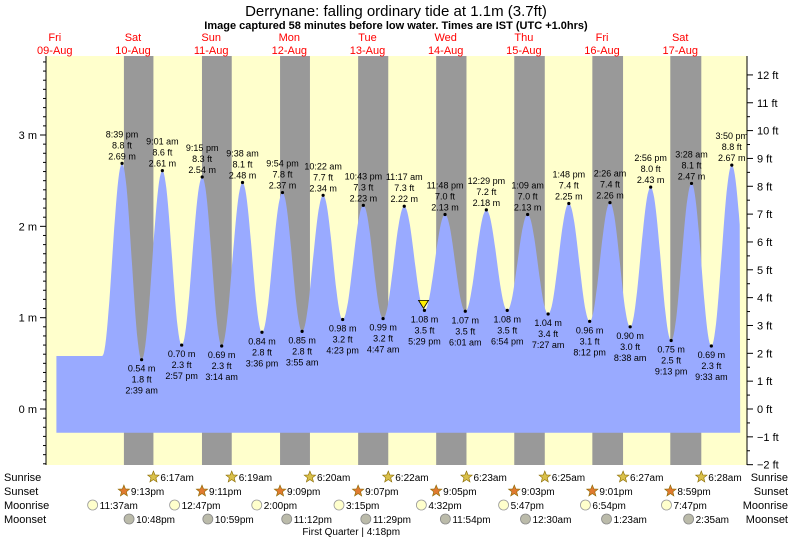 Image resolution: width=793 pixels, height=539 pixels. Describe the element at coordinates (680, 38) in the screenshot. I see `day-name-label: Sat` at that location.